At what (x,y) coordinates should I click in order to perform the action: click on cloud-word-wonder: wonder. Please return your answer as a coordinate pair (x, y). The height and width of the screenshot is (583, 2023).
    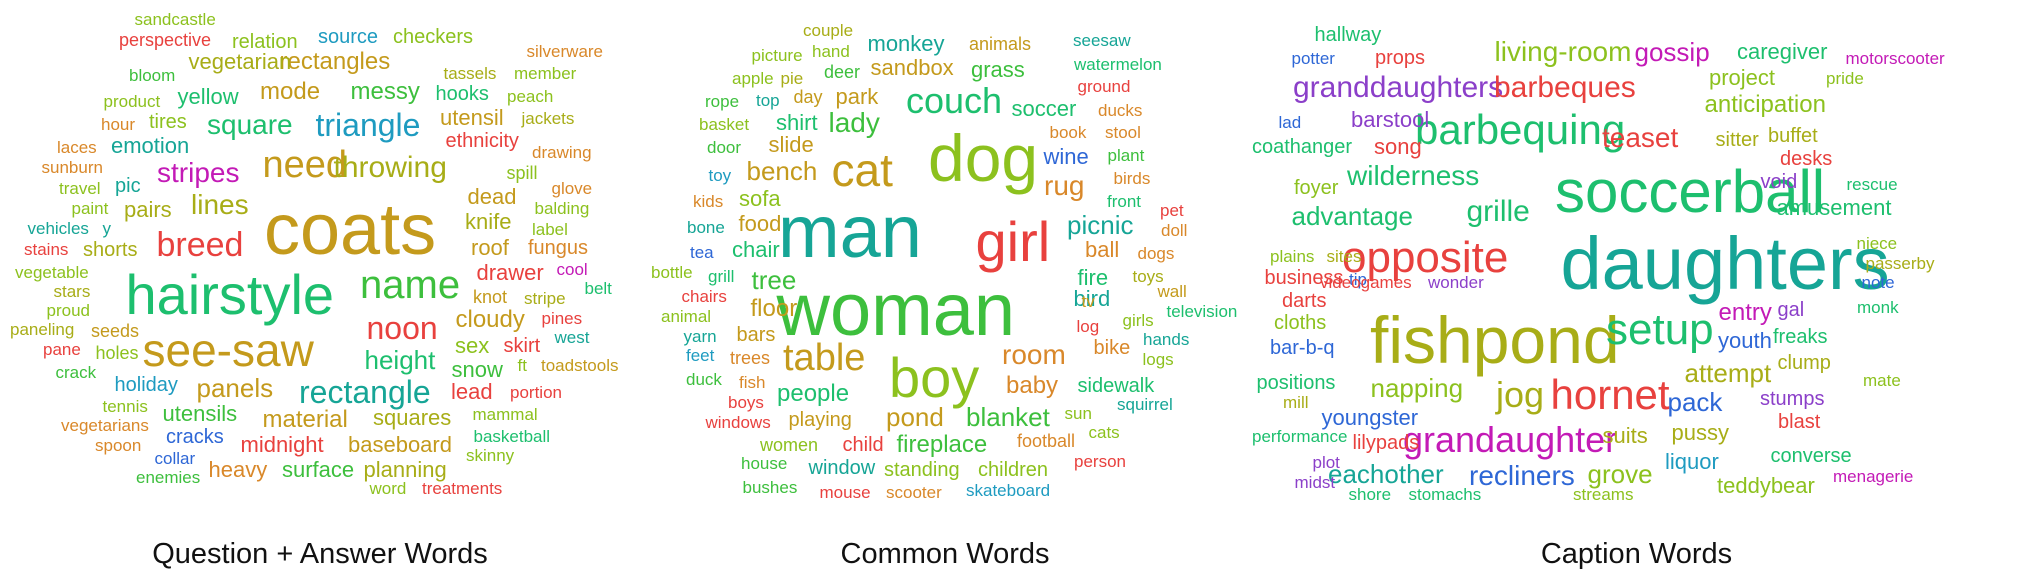
    Looking at the image, I should click on (1456, 282).